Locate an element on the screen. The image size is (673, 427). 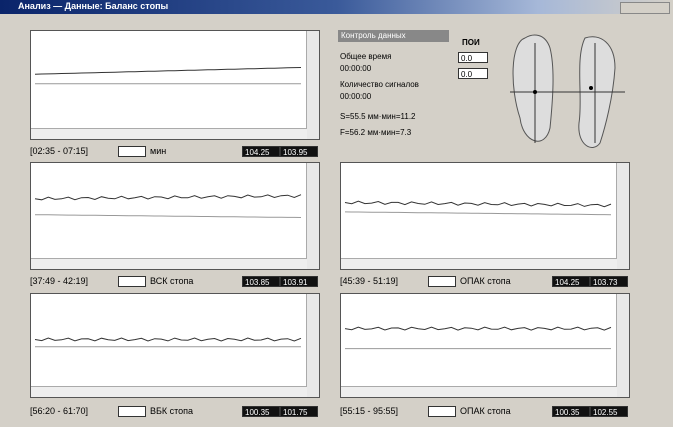
time-range: [56:20 - 61:70] is located at coordinates (59, 411).